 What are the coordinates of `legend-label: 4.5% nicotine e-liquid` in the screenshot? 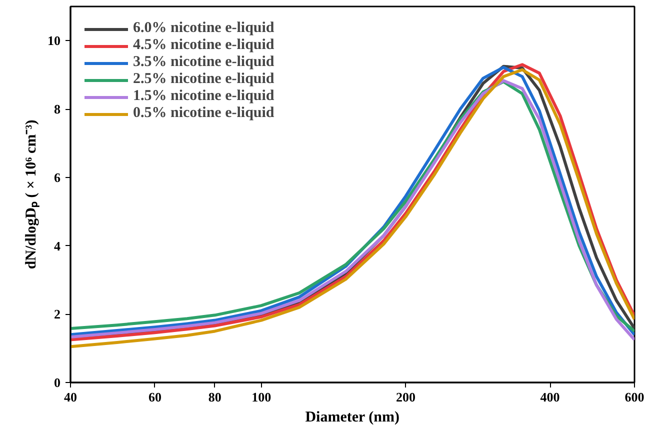 It's located at (203, 45).